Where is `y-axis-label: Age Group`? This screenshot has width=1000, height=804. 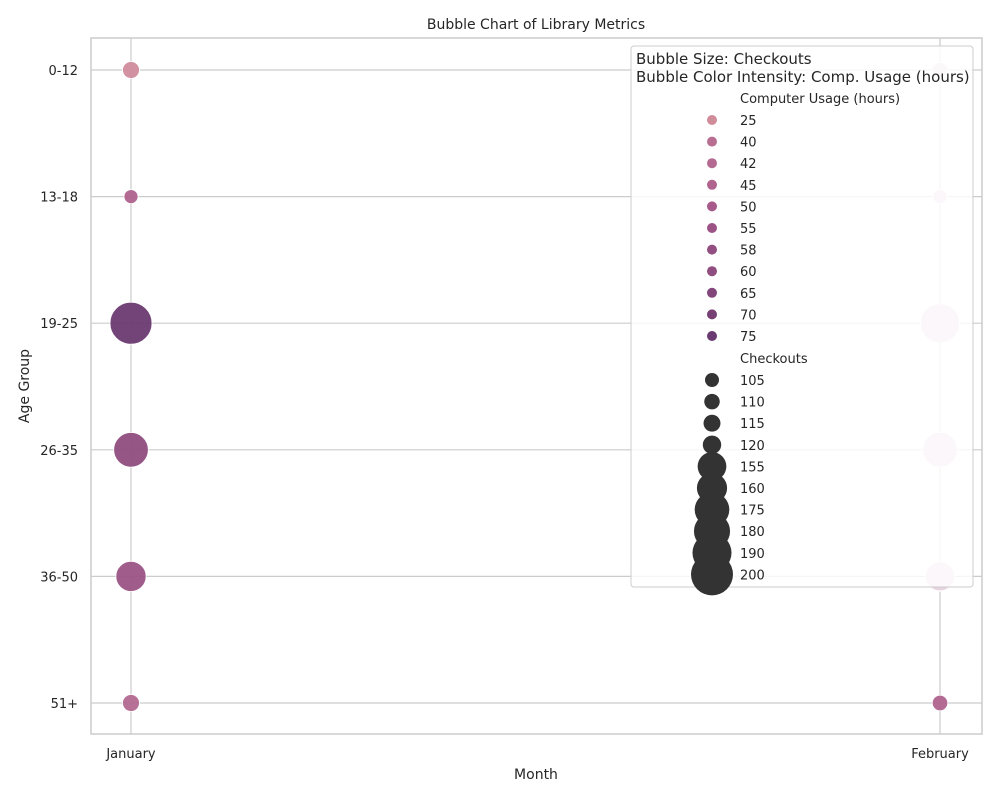 y-axis-label: Age Group is located at coordinates (25, 386).